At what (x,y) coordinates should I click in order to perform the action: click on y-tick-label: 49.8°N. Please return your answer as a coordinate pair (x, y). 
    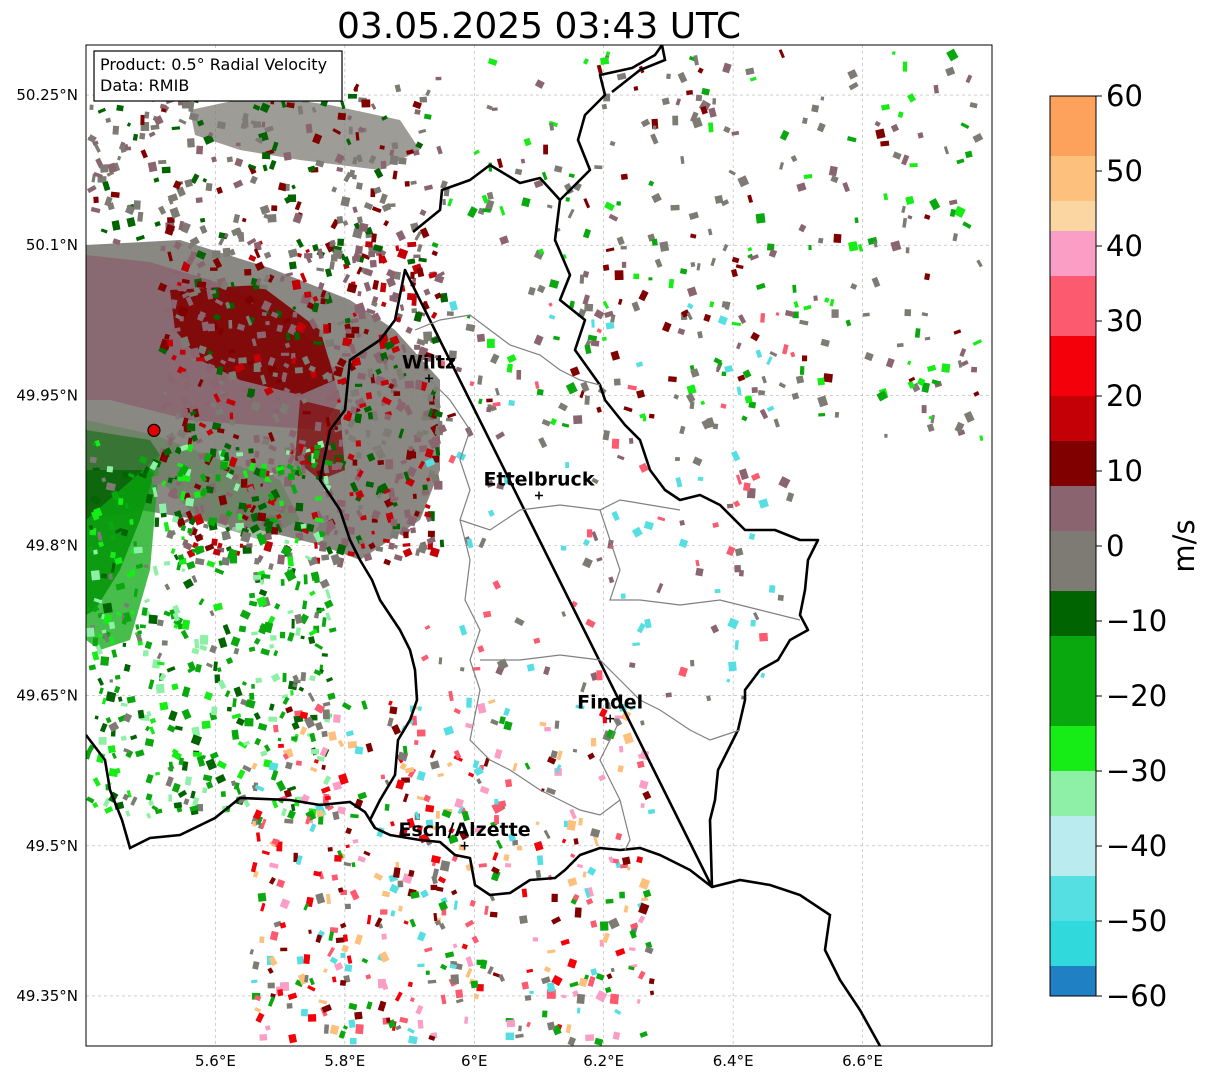
    Looking at the image, I should click on (52, 546).